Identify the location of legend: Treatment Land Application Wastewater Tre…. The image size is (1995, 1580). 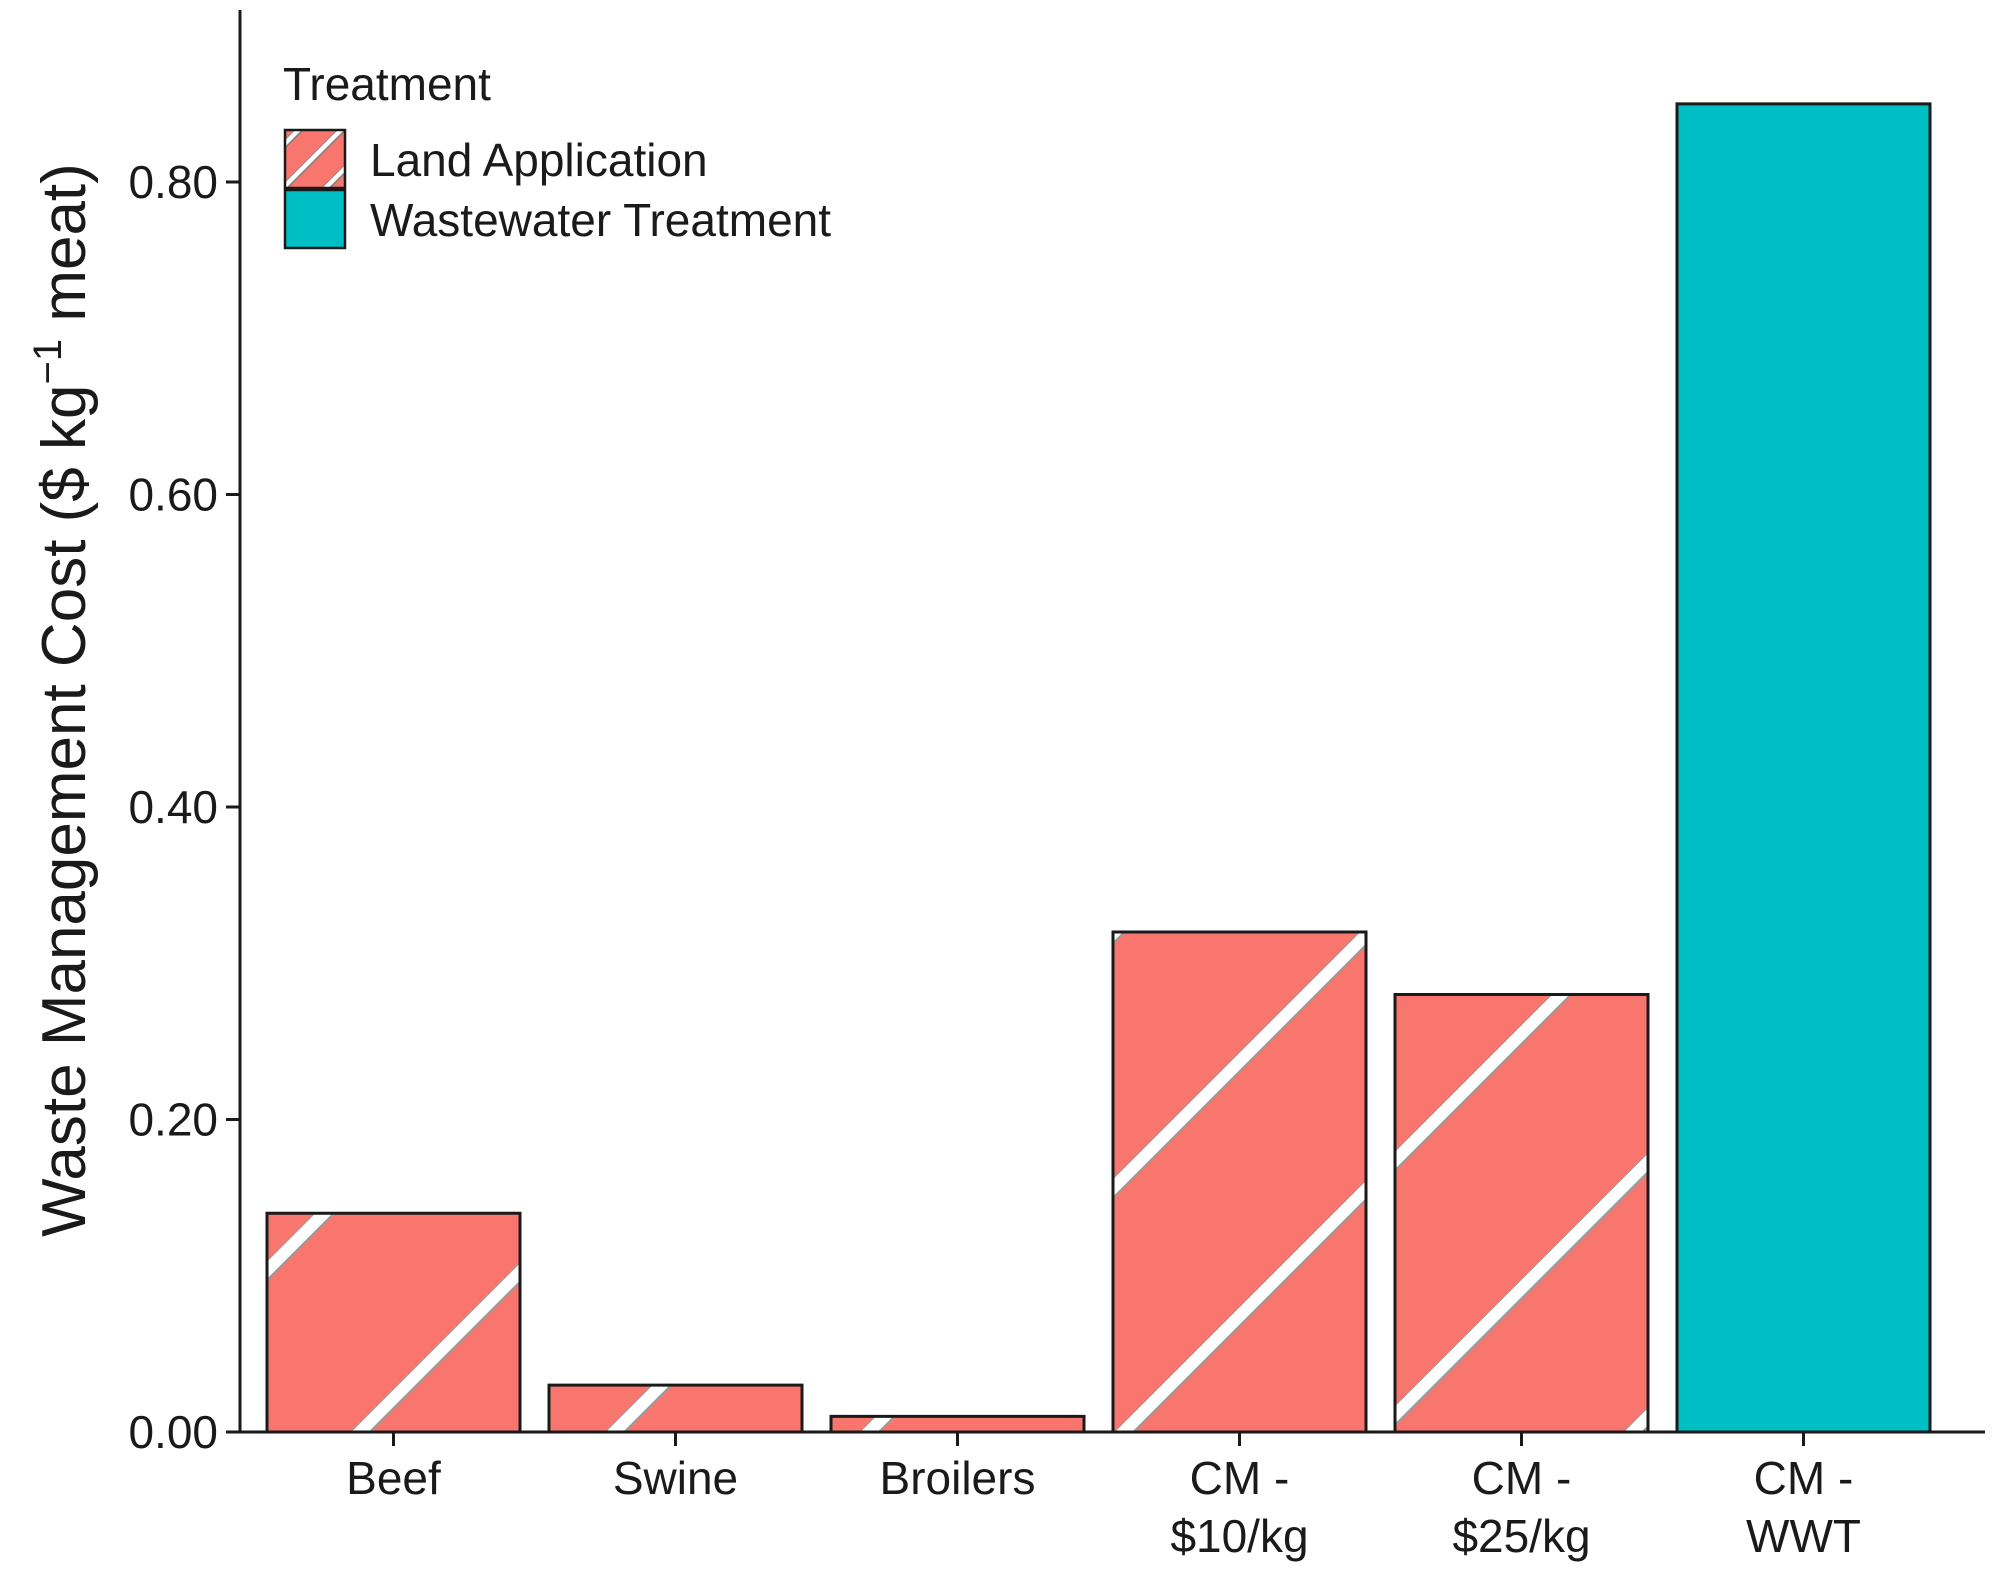
(557, 154).